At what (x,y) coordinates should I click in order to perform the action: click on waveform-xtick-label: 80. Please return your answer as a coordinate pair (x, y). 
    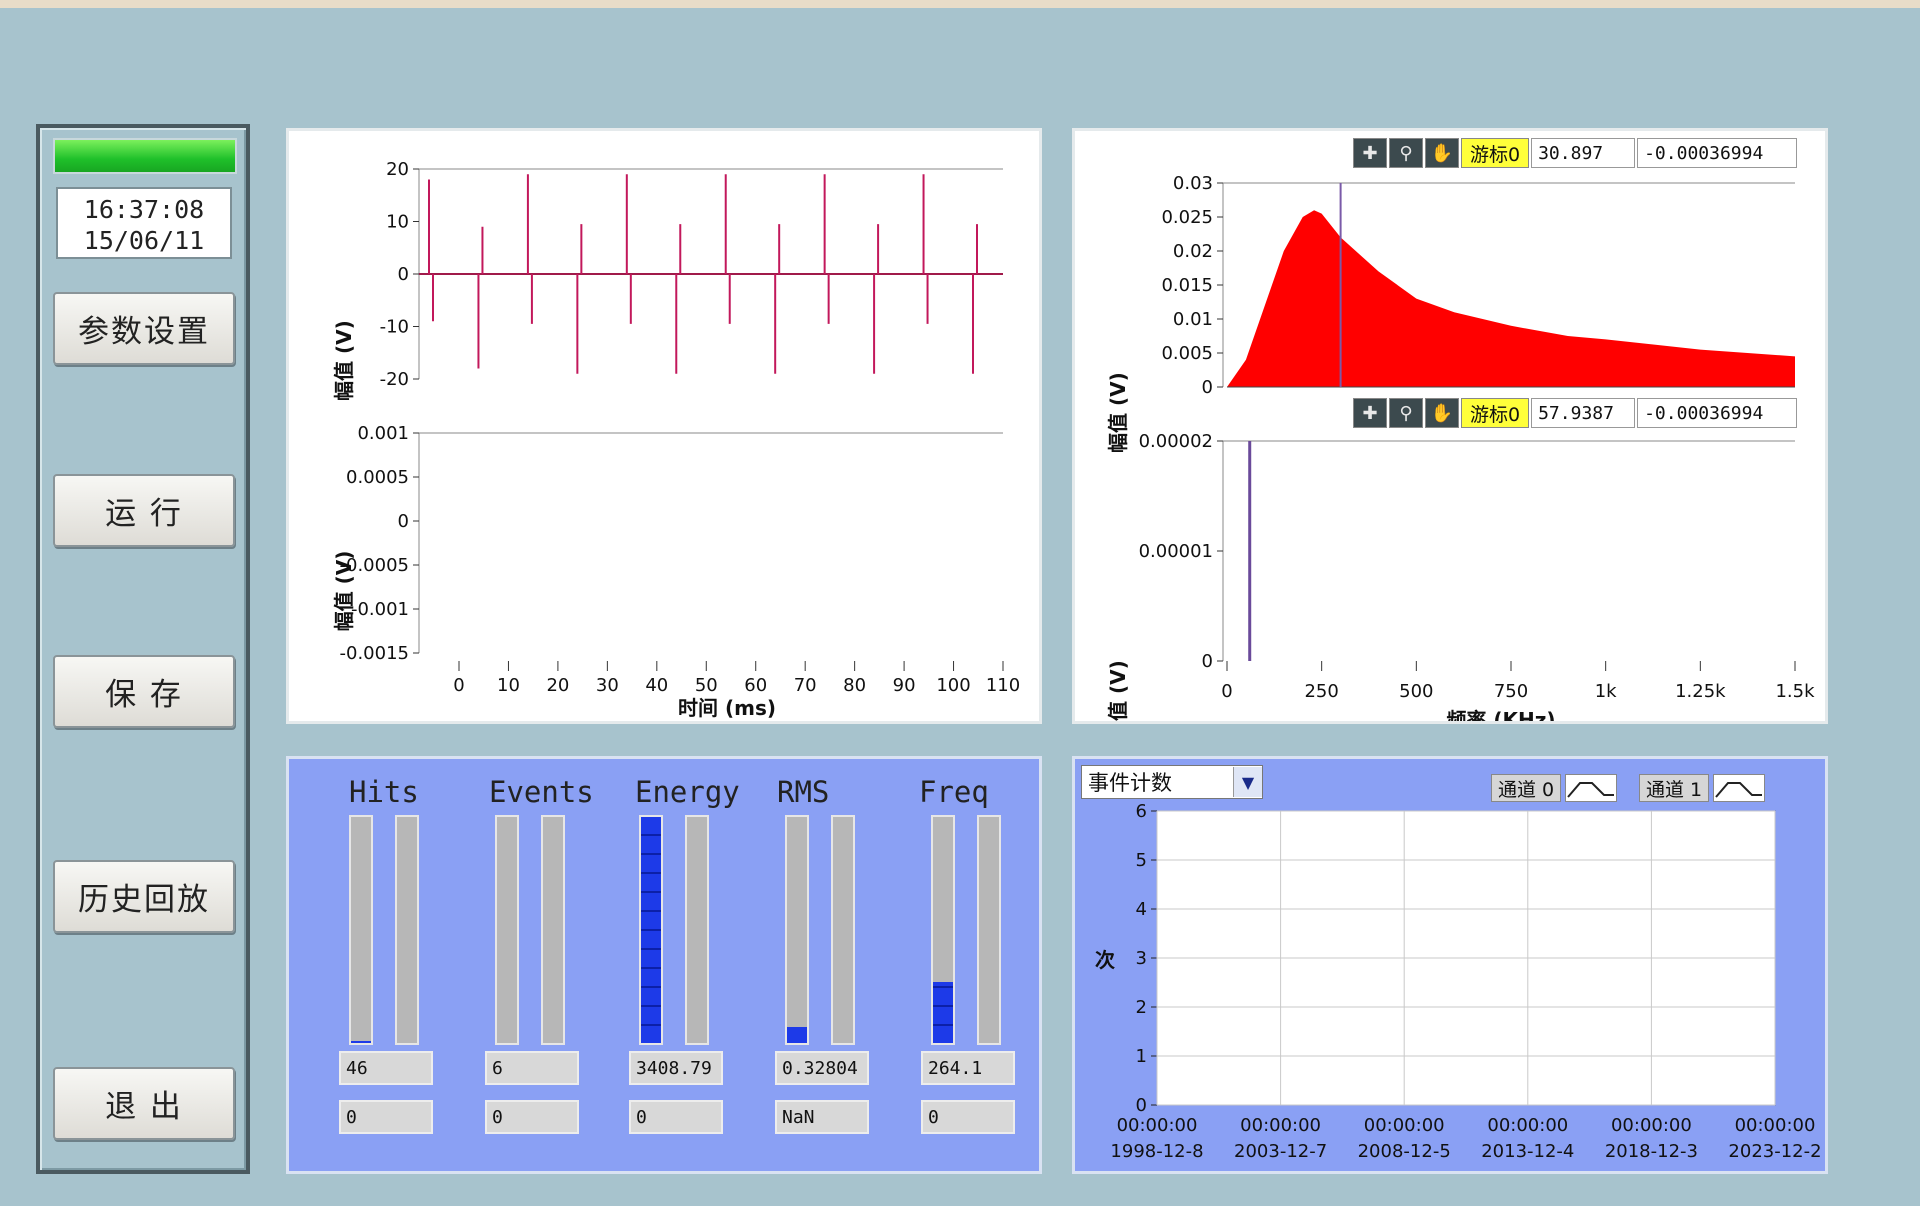
    Looking at the image, I should click on (854, 685).